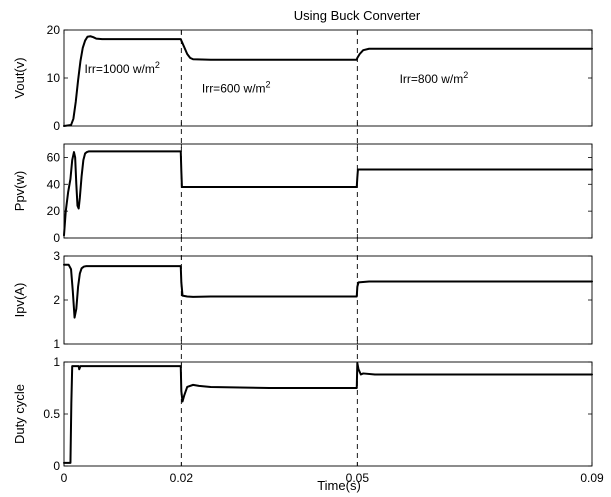 Image resolution: width=611 pixels, height=497 pixels. Describe the element at coordinates (236, 87) in the screenshot. I see `irradiance-annotation: Irr=600 w/m2` at that location.